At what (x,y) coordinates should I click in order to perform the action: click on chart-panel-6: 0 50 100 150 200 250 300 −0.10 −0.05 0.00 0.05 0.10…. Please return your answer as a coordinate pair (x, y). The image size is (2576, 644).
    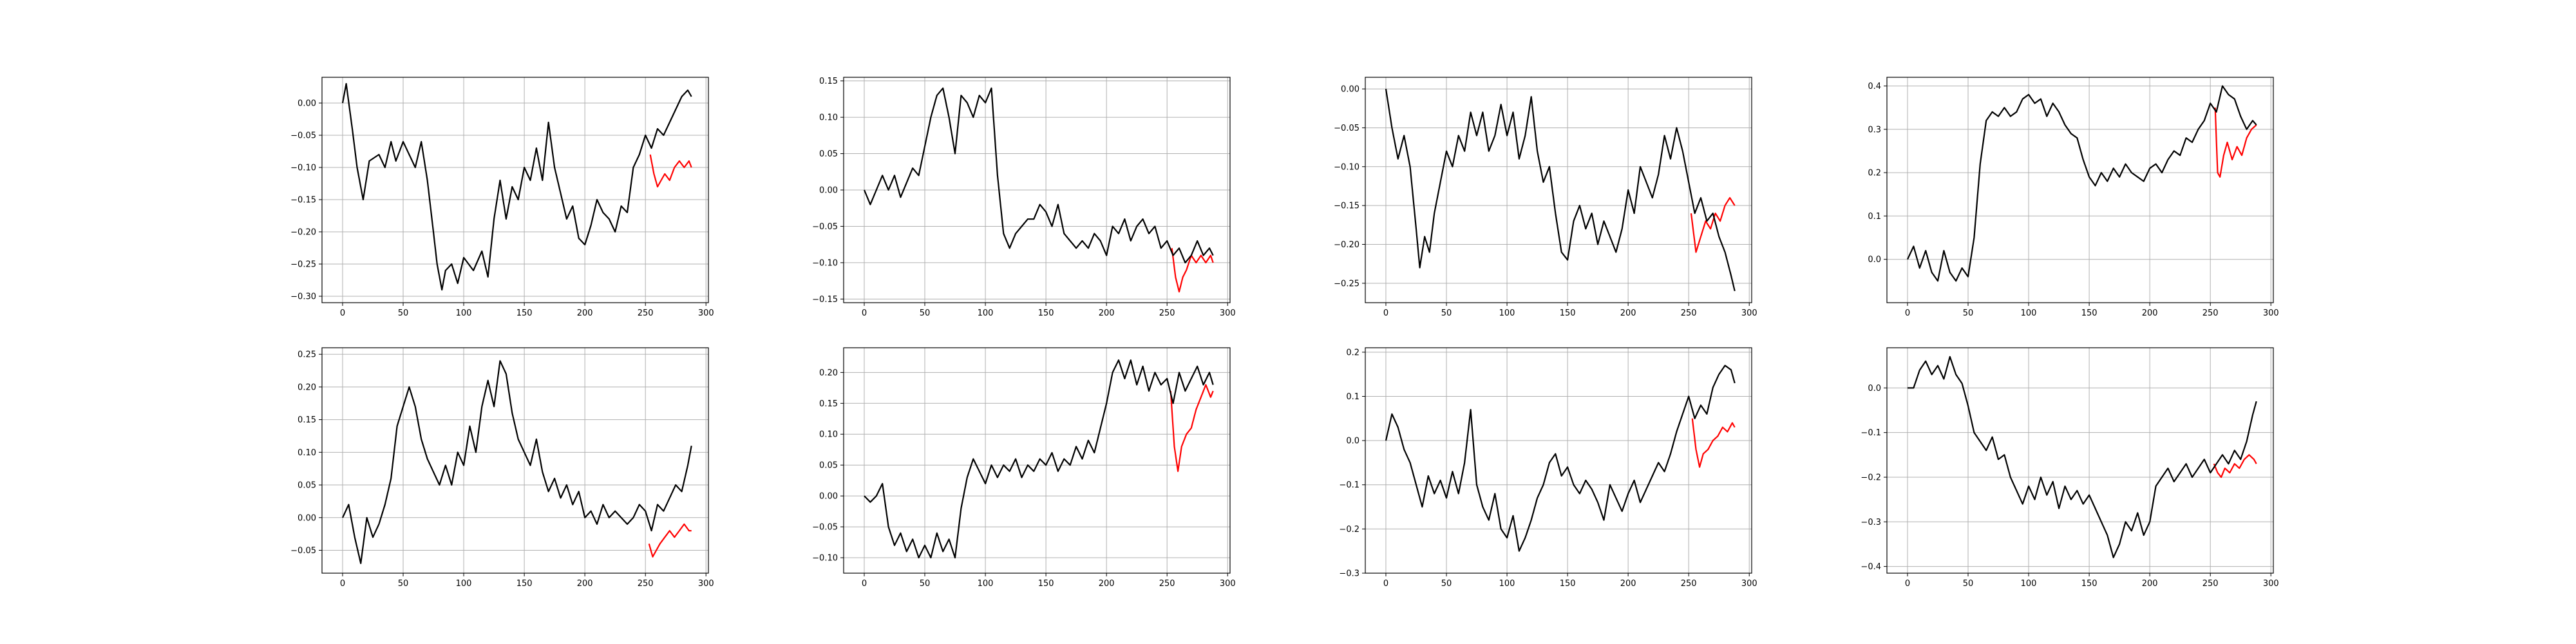
    Looking at the image, I should click on (1024, 468).